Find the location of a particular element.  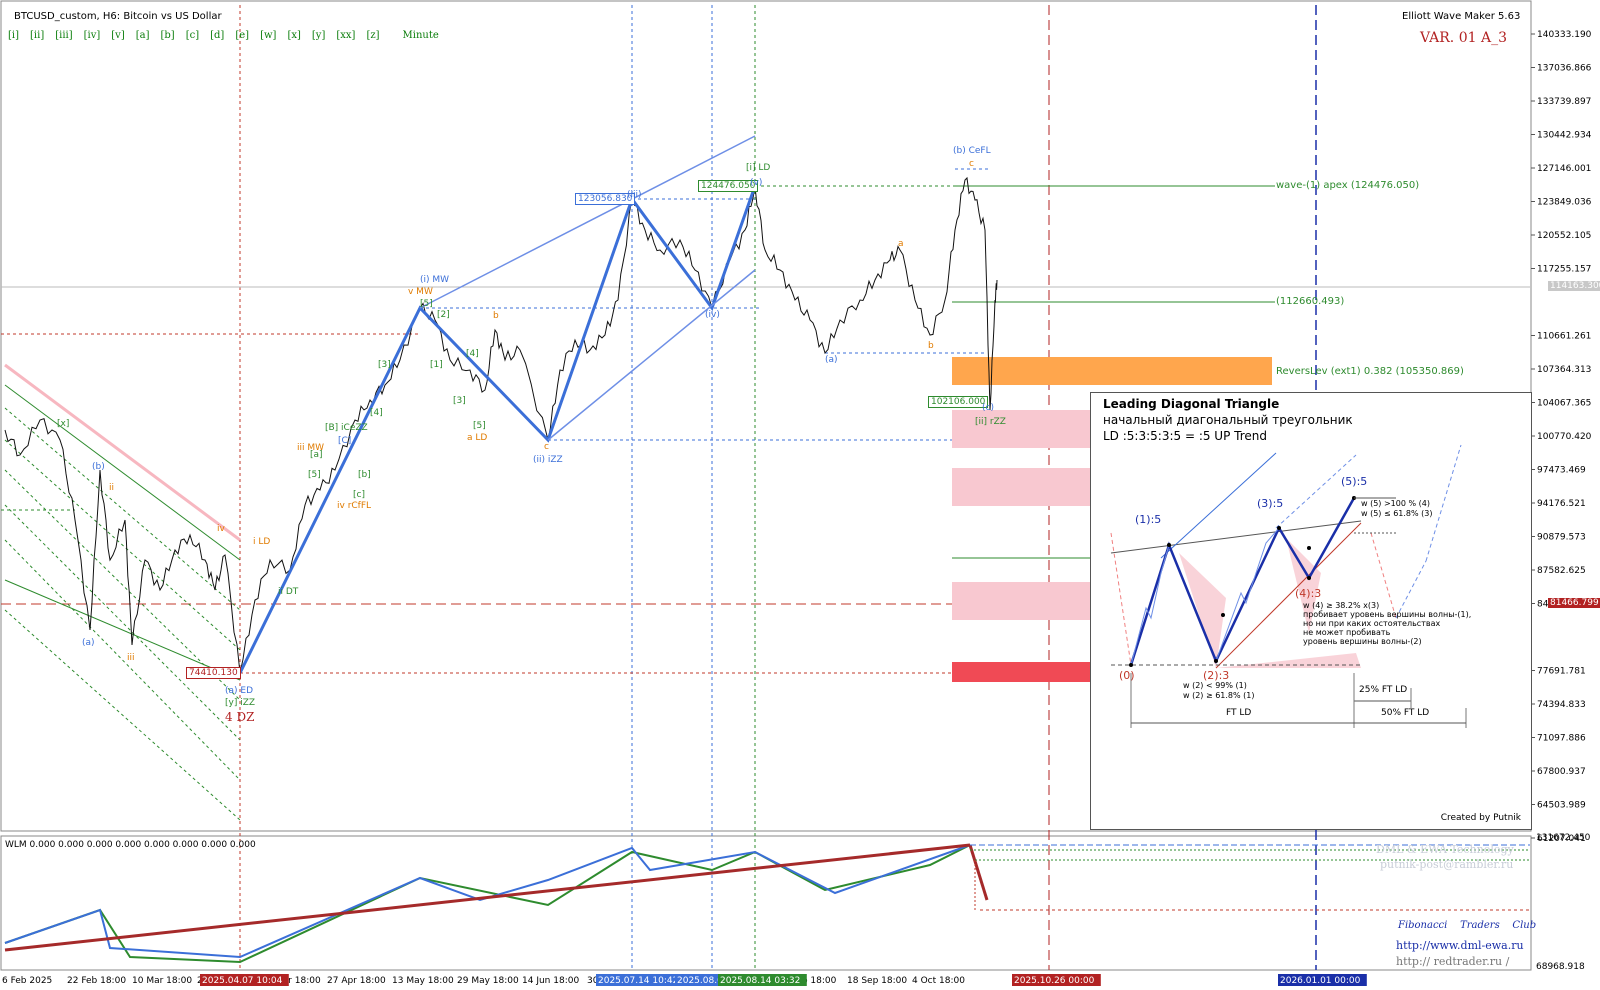

wave-label: (c) is located at coordinates (988, 408).